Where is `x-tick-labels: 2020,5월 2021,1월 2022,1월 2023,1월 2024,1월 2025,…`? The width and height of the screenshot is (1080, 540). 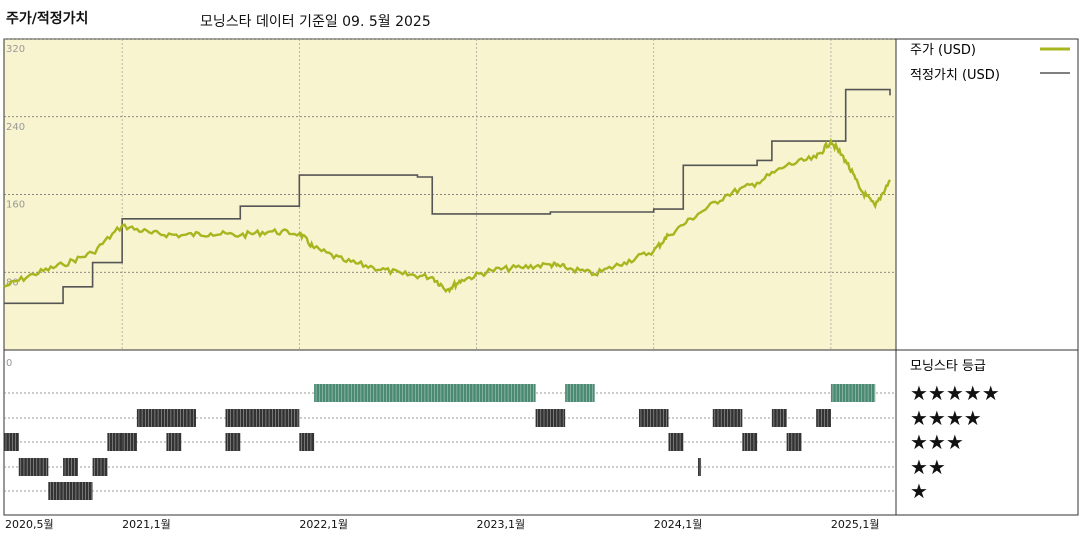 x-tick-labels: 2020,5월 2021,1월 2022,1월 2023,1월 2024,1월 2025,… is located at coordinates (442, 524).